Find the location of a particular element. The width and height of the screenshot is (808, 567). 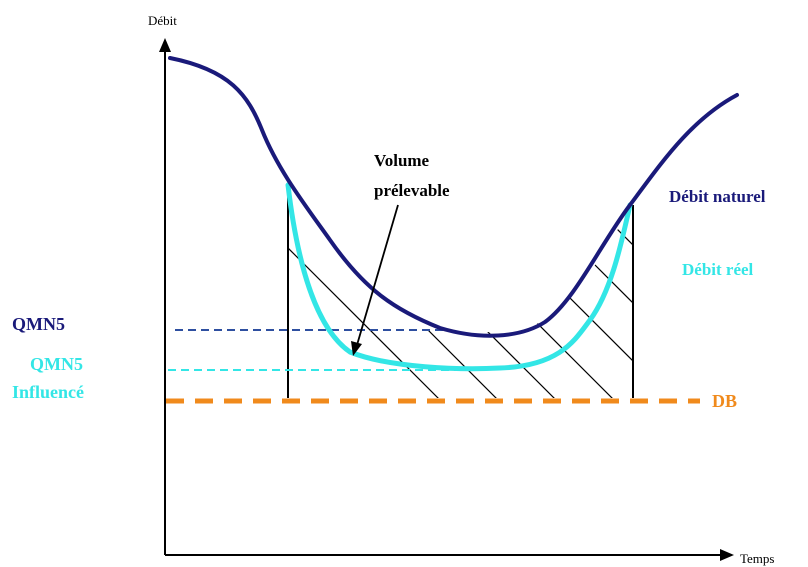

y-axis-label: Débit is located at coordinates (162, 20).